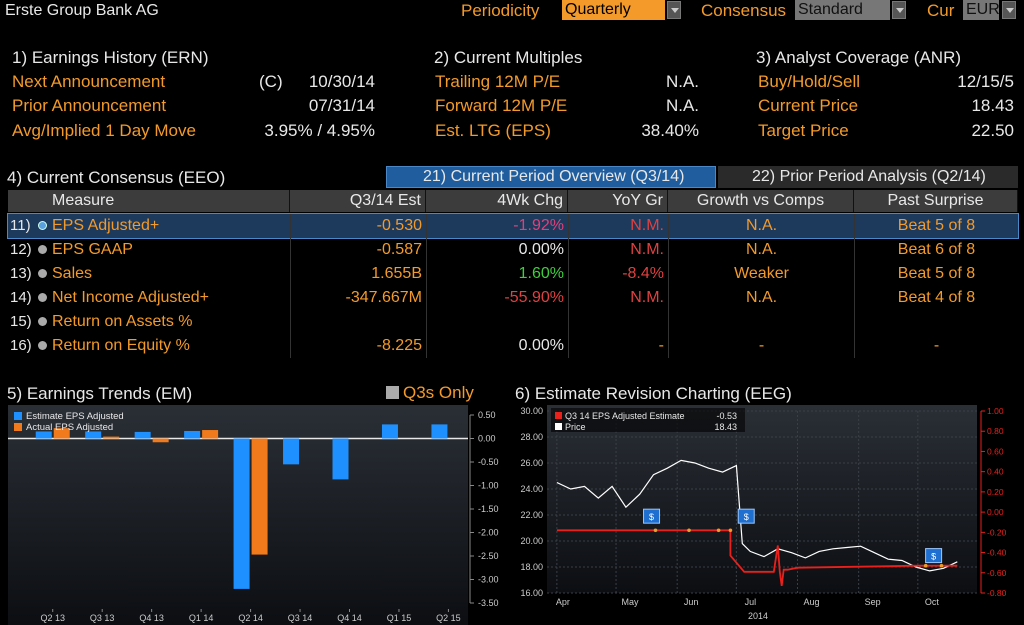  Describe the element at coordinates (392, 392) in the screenshot. I see `q3s-only-checkbox` at that location.